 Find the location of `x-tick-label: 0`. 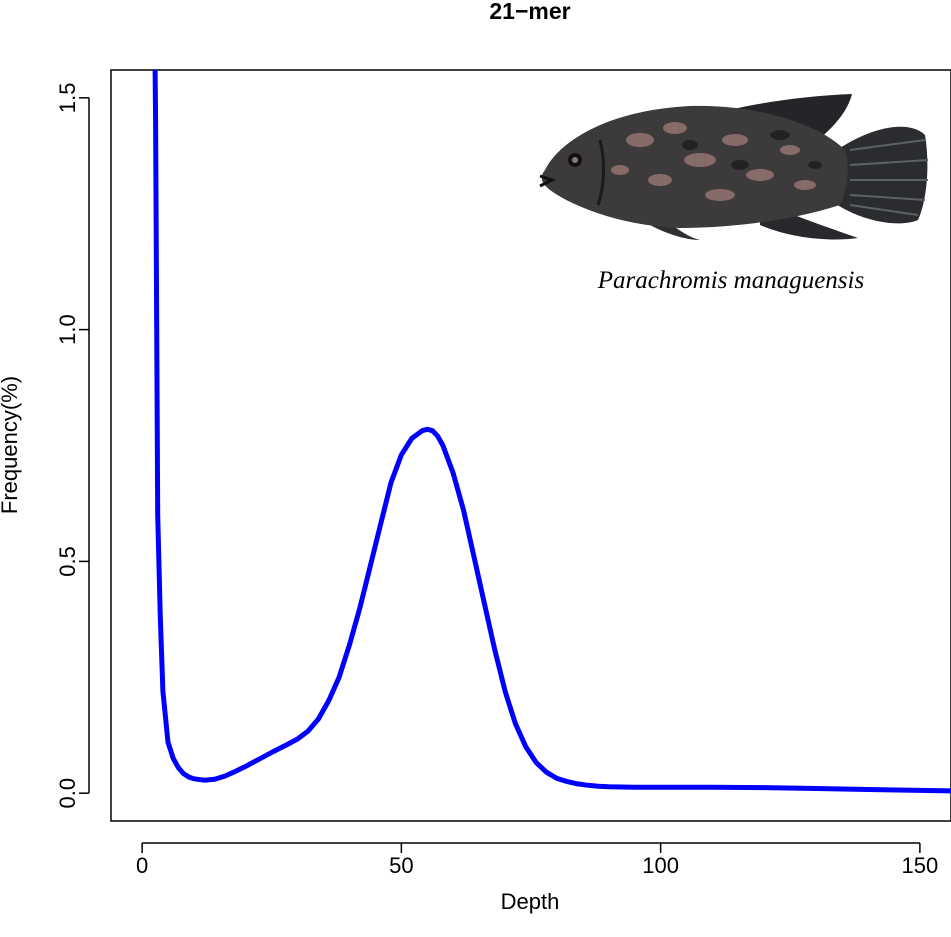

x-tick-label: 0 is located at coordinates (142, 865).